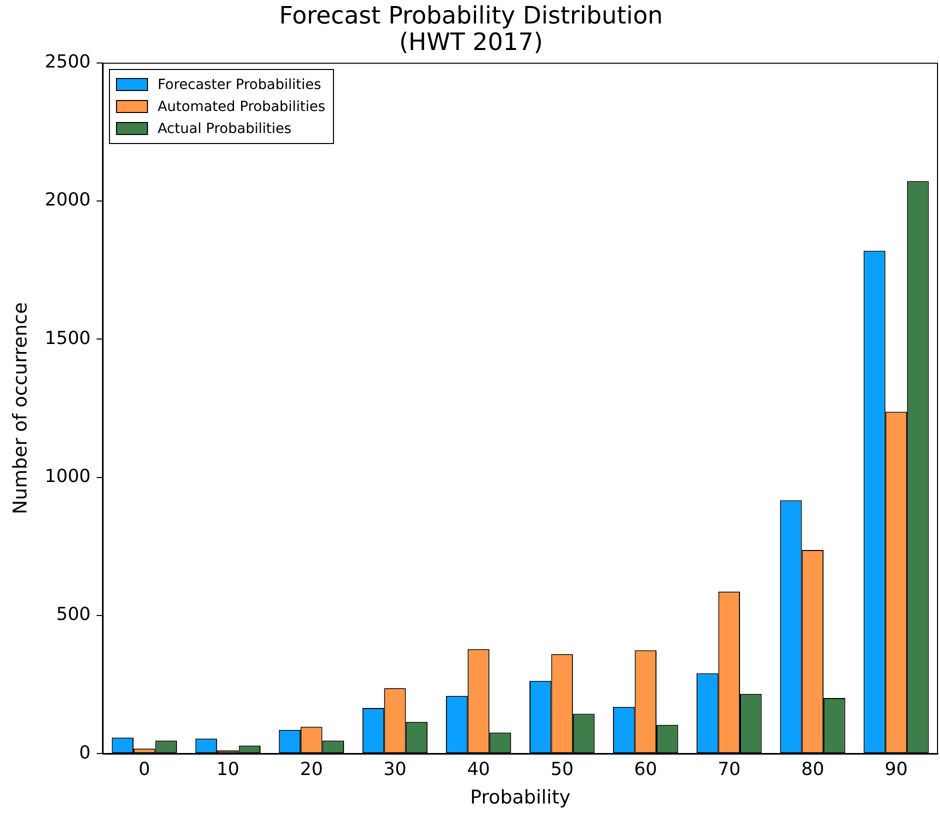  Describe the element at coordinates (144, 769) in the screenshot. I see `x-tick-label: 0` at that location.